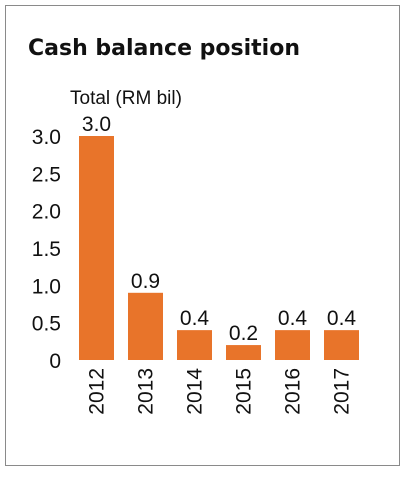 The height and width of the screenshot is (494, 409). Describe the element at coordinates (145, 326) in the screenshot. I see `bar-2013` at that location.